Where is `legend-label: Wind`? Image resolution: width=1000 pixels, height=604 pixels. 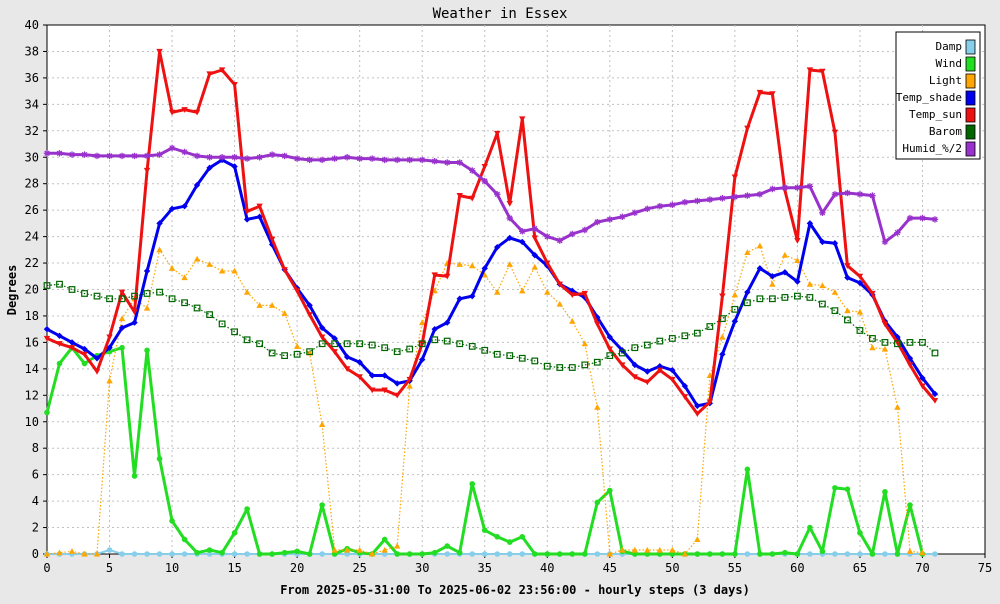 legend-label: Wind is located at coordinates (949, 63).